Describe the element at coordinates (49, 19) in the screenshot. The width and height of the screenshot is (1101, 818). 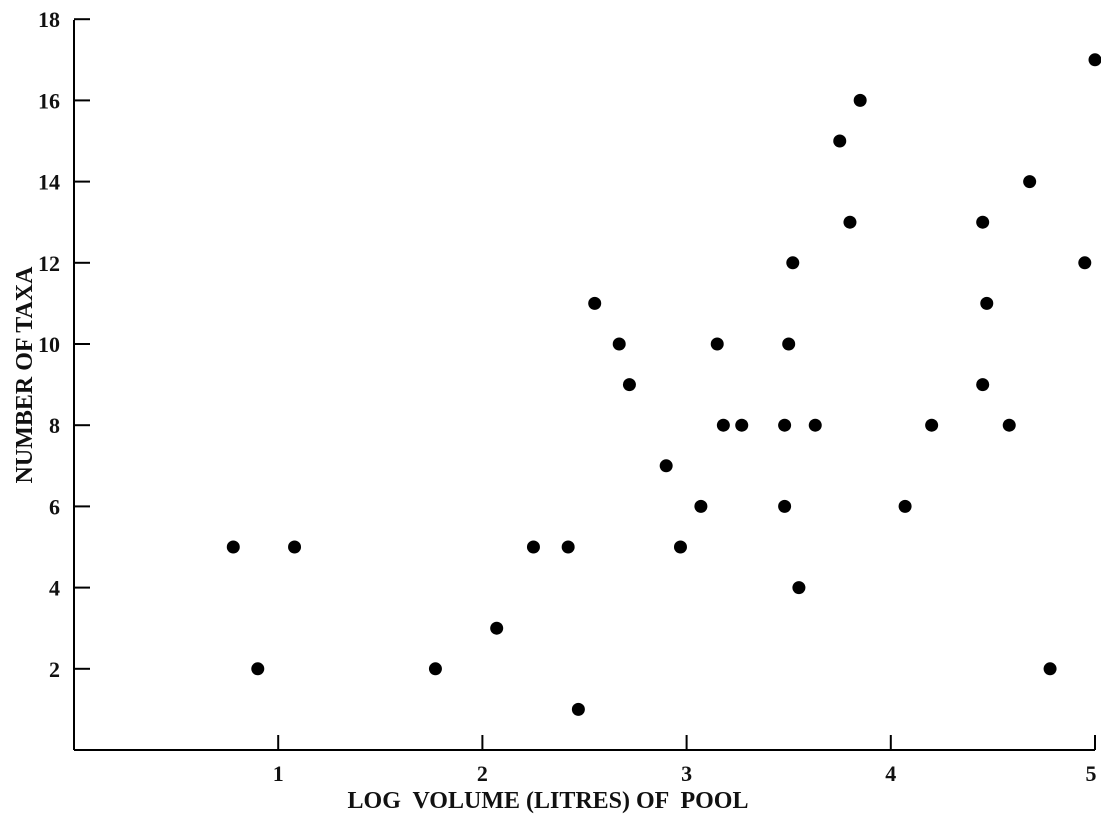
I see `y-tick-label: 18` at that location.